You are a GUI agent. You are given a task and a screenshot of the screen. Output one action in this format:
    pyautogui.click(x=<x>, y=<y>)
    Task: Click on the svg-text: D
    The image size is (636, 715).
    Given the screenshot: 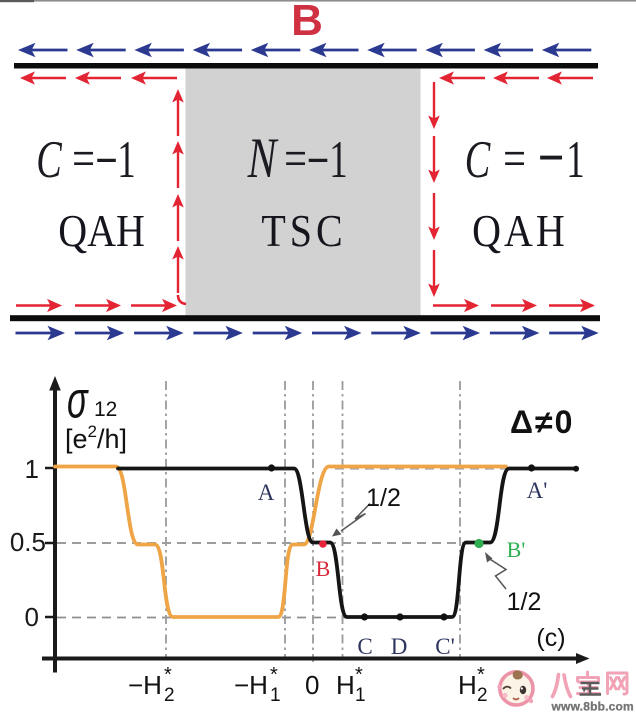 What is the action you would take?
    pyautogui.click(x=399, y=646)
    